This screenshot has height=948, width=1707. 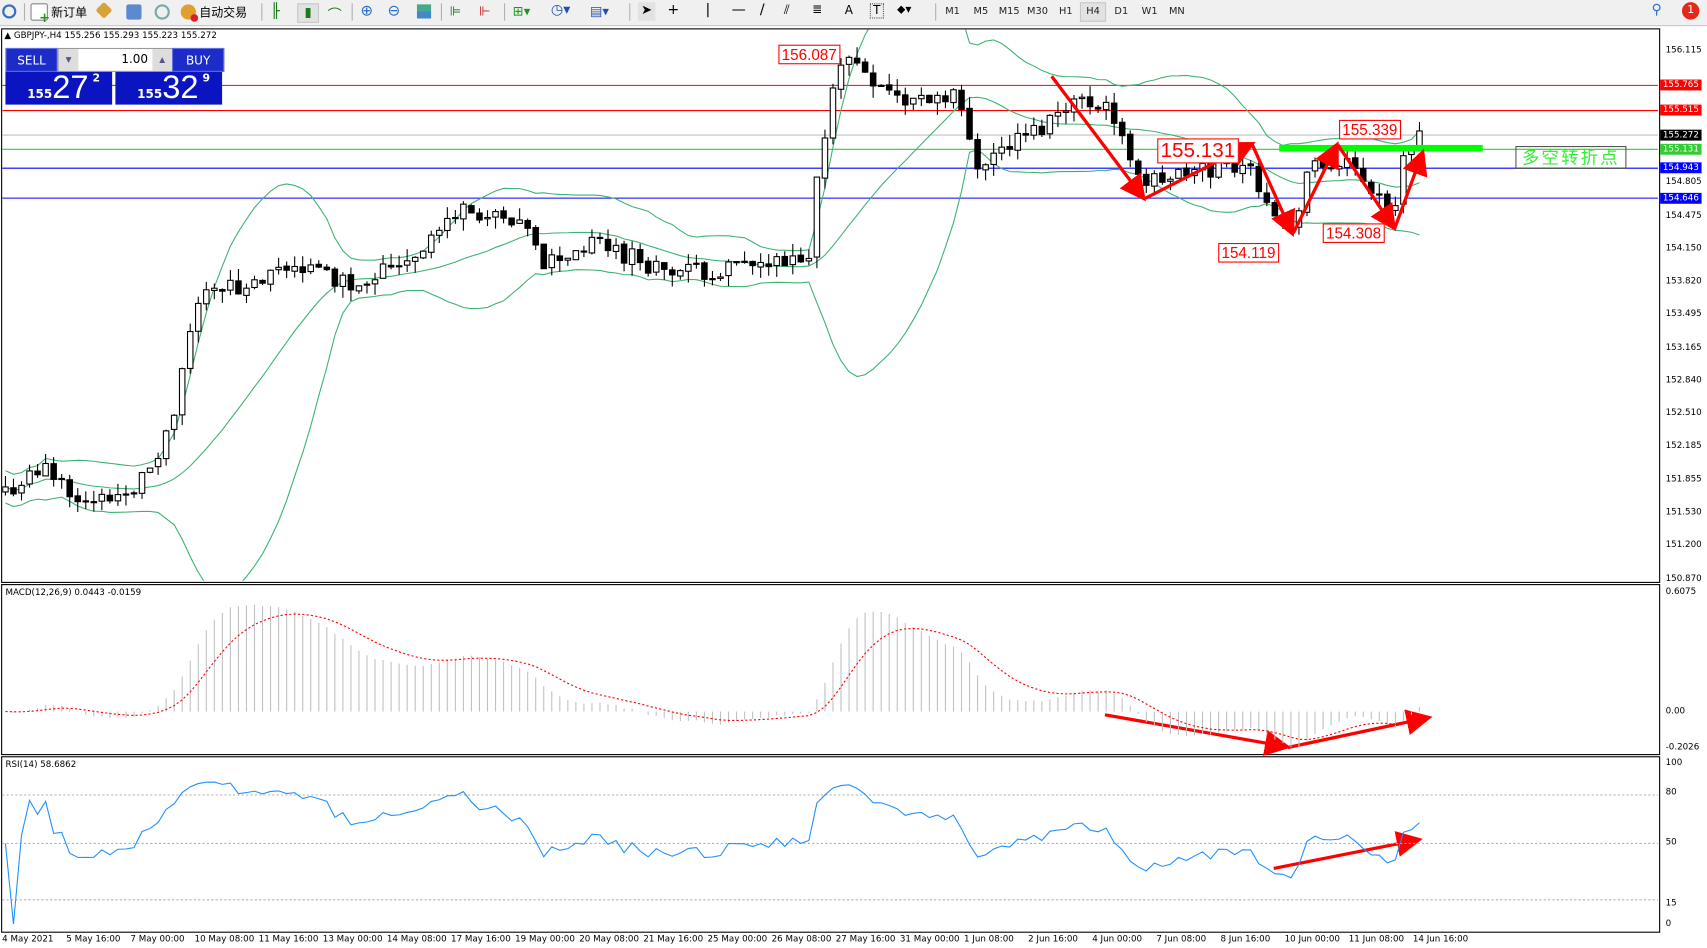 I want to click on periods-icon: ◷▾, so click(x=560, y=10).